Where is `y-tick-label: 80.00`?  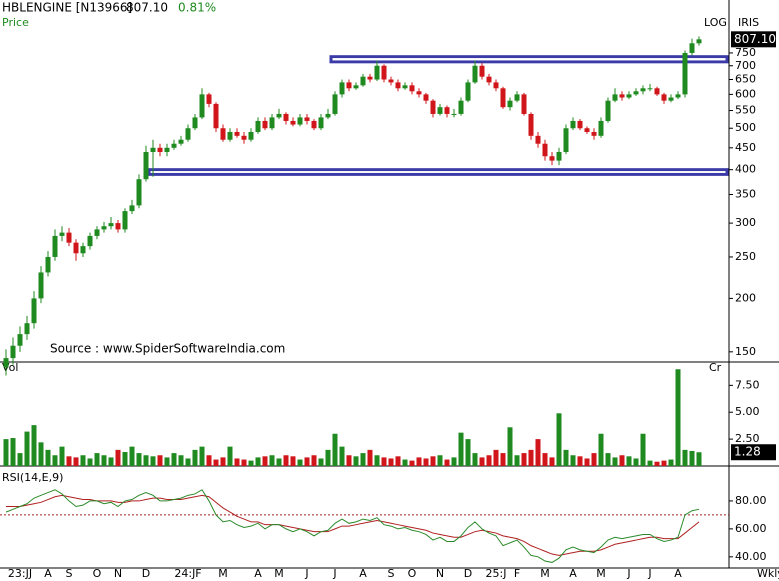
y-tick-label: 80.00 is located at coordinates (751, 500).